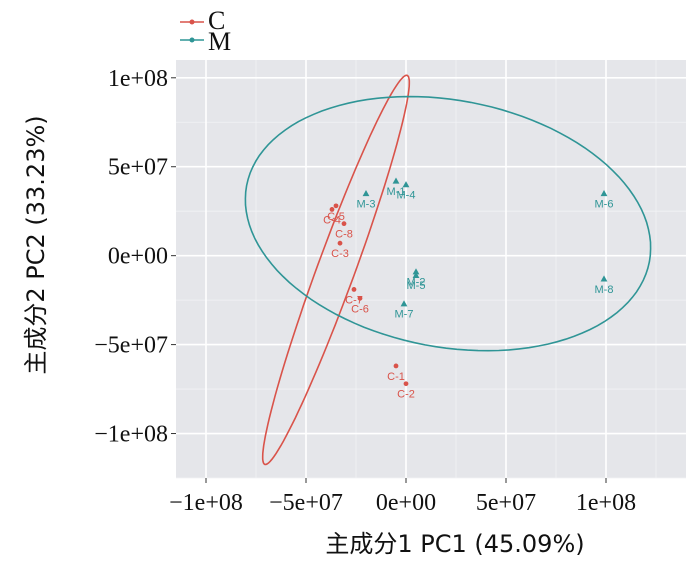  I want to click on y-tick-label-4: −1e+08, so click(131, 435).